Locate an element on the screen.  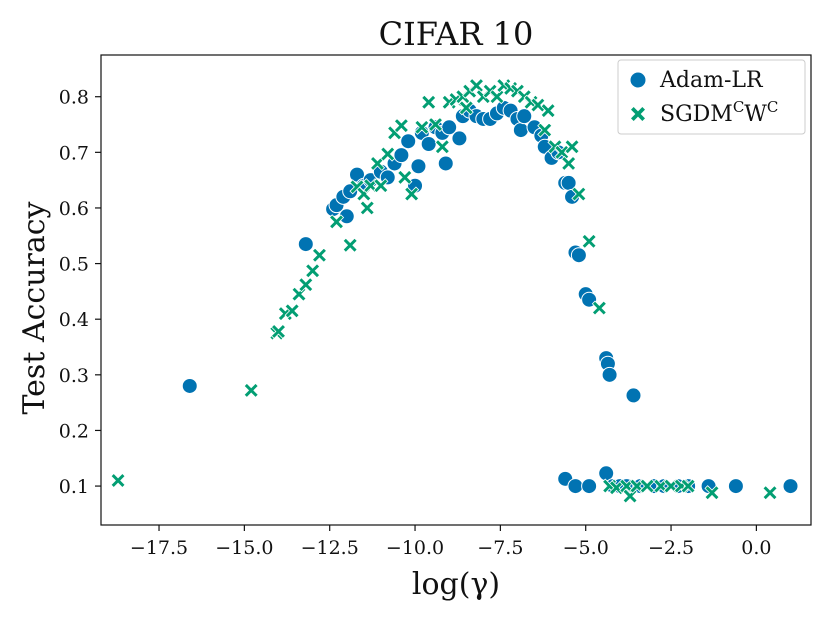
legend-label-sgdm-part: W is located at coordinates (755, 114).